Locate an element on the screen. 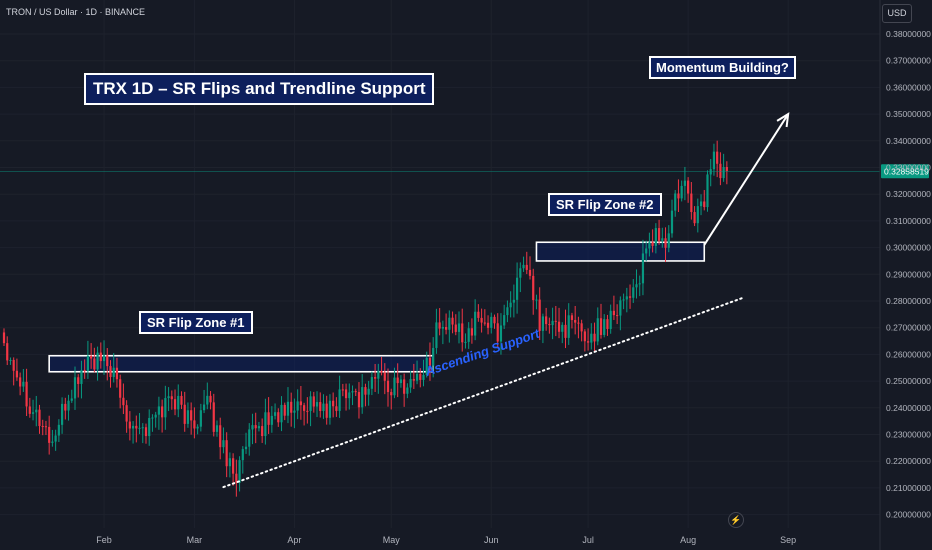 This screenshot has height=550, width=932. sr-flip-zone-2-label: SR Flip Zone #2 is located at coordinates (605, 204).